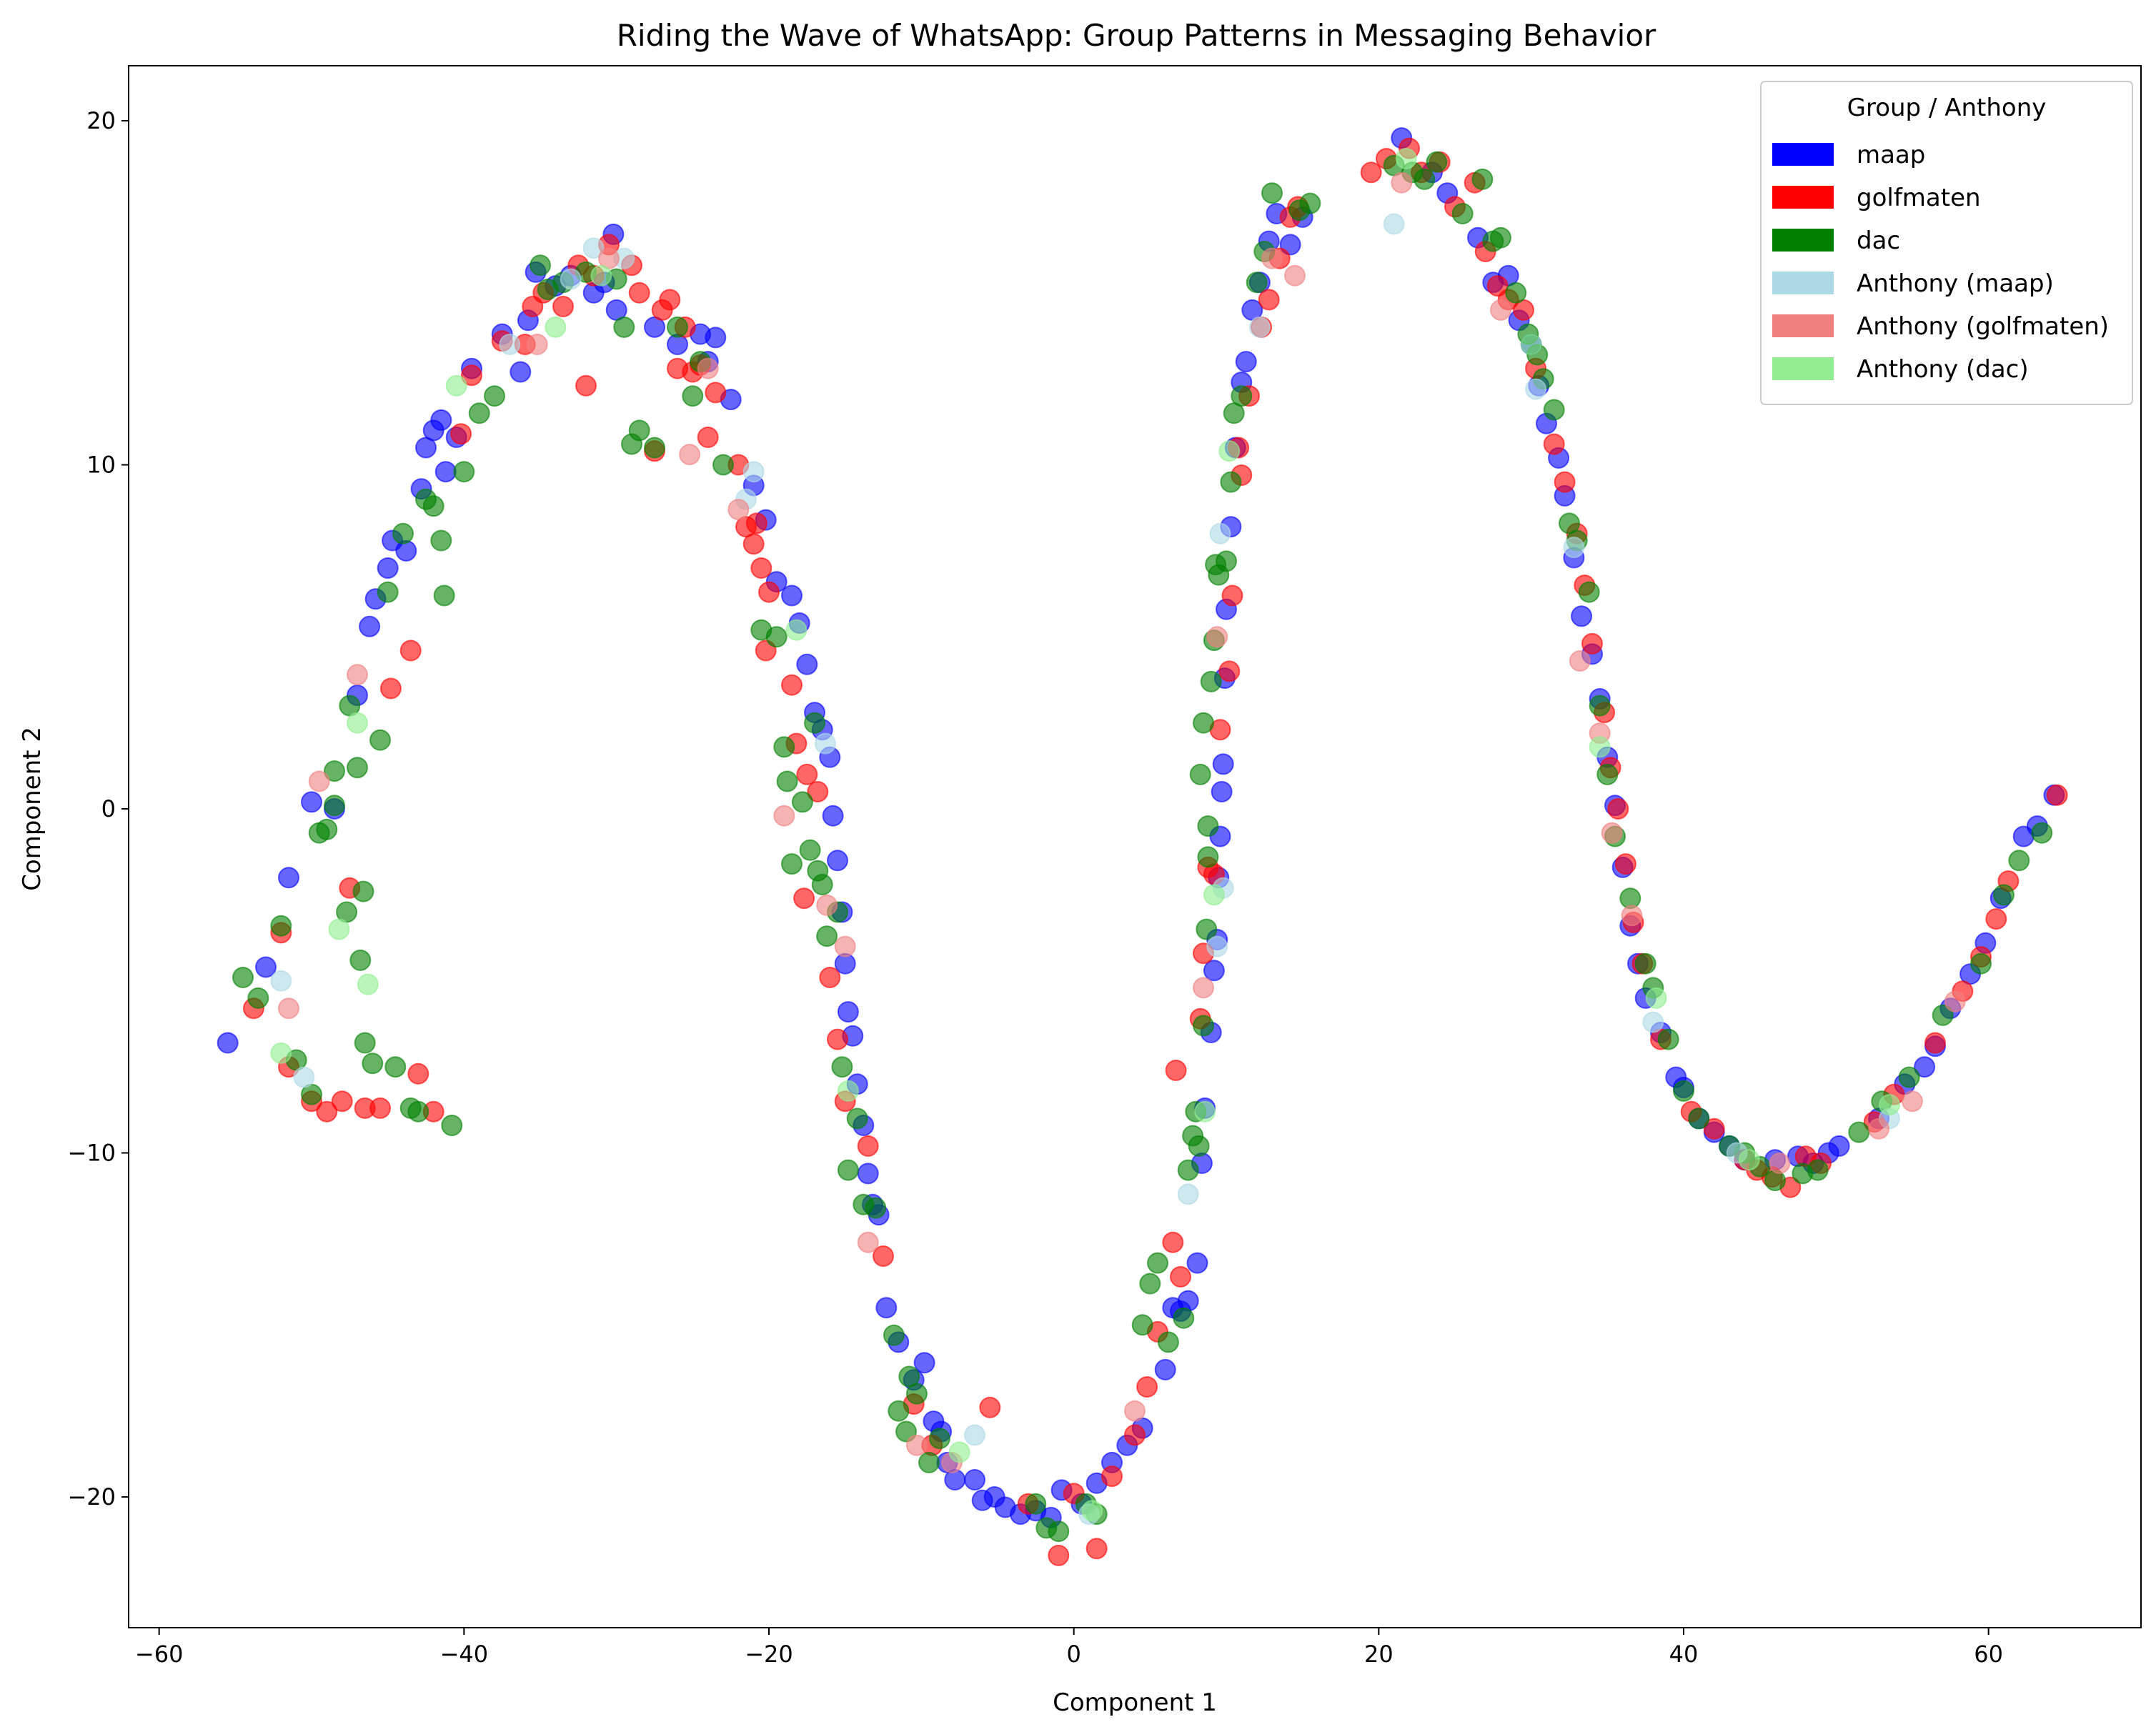 Image resolution: width=2156 pixels, height=1727 pixels. I want to click on y-tick-label: 0, so click(109, 808).